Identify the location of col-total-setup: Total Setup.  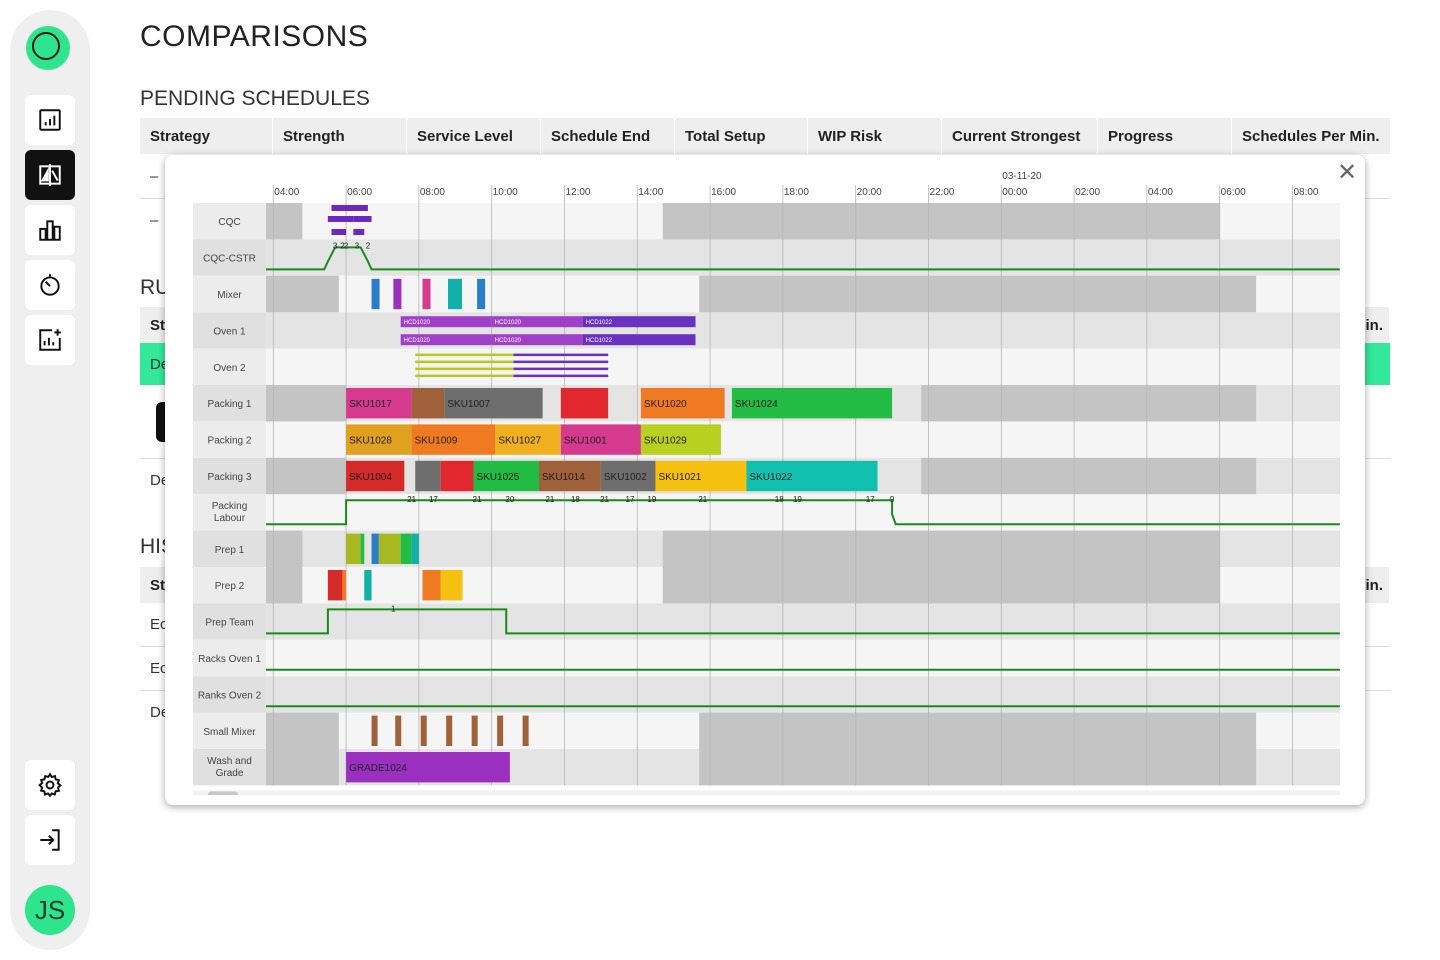
(741, 136).